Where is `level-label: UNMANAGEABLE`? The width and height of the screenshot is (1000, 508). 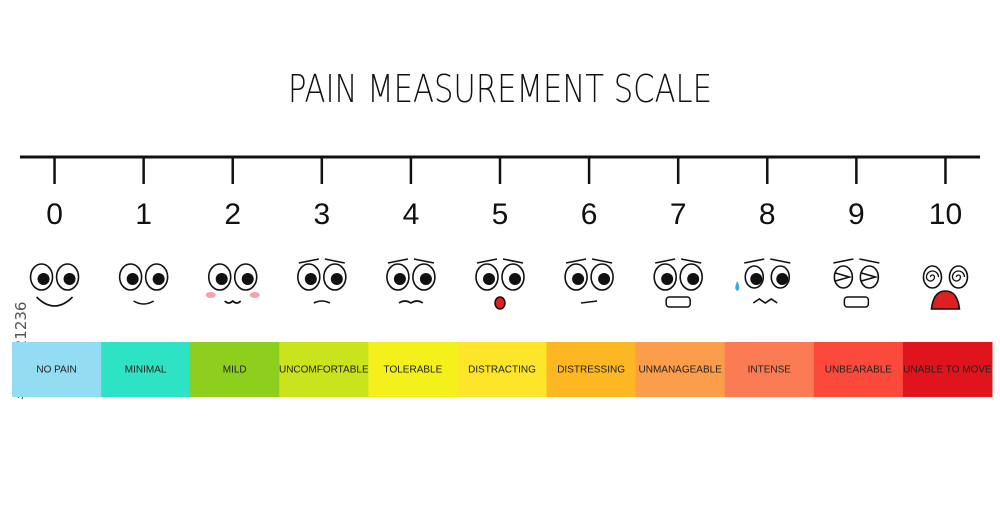 level-label: UNMANAGEABLE is located at coordinates (681, 370).